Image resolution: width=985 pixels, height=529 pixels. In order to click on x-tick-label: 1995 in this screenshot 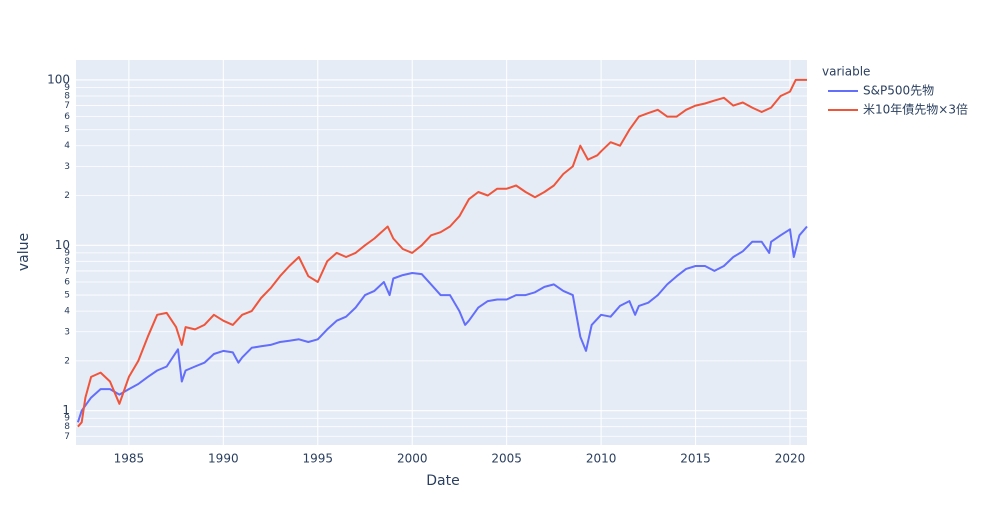, I will do `click(318, 459)`.